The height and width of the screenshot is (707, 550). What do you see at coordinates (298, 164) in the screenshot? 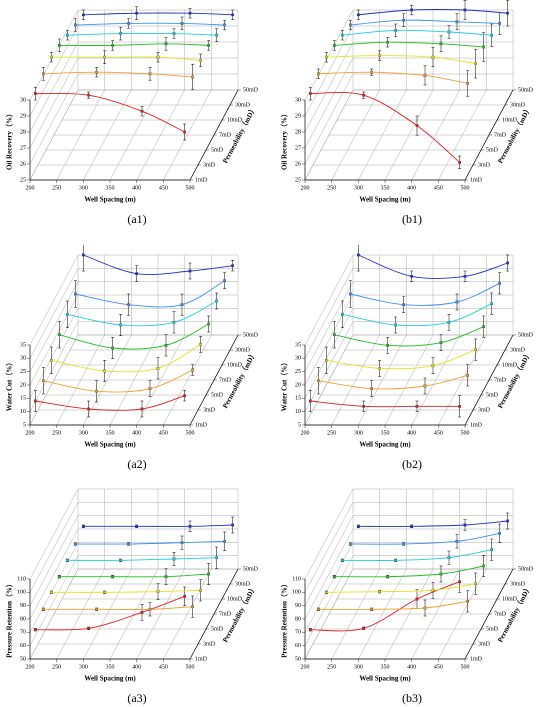
I see `y-tick-label: 26` at bounding box center [298, 164].